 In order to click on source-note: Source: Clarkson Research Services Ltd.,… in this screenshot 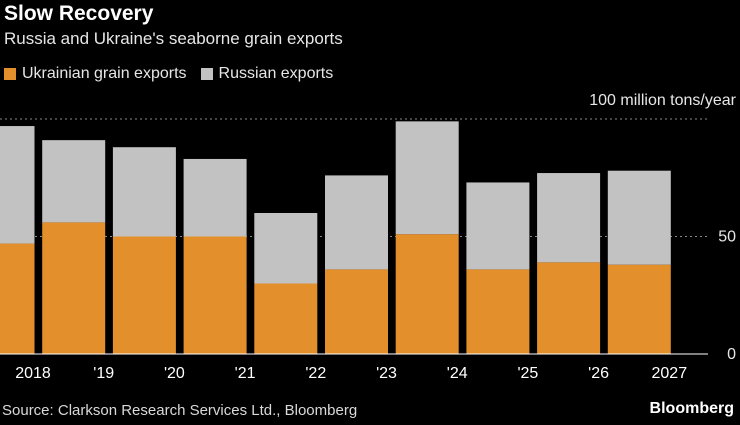, I will do `click(180, 410)`.